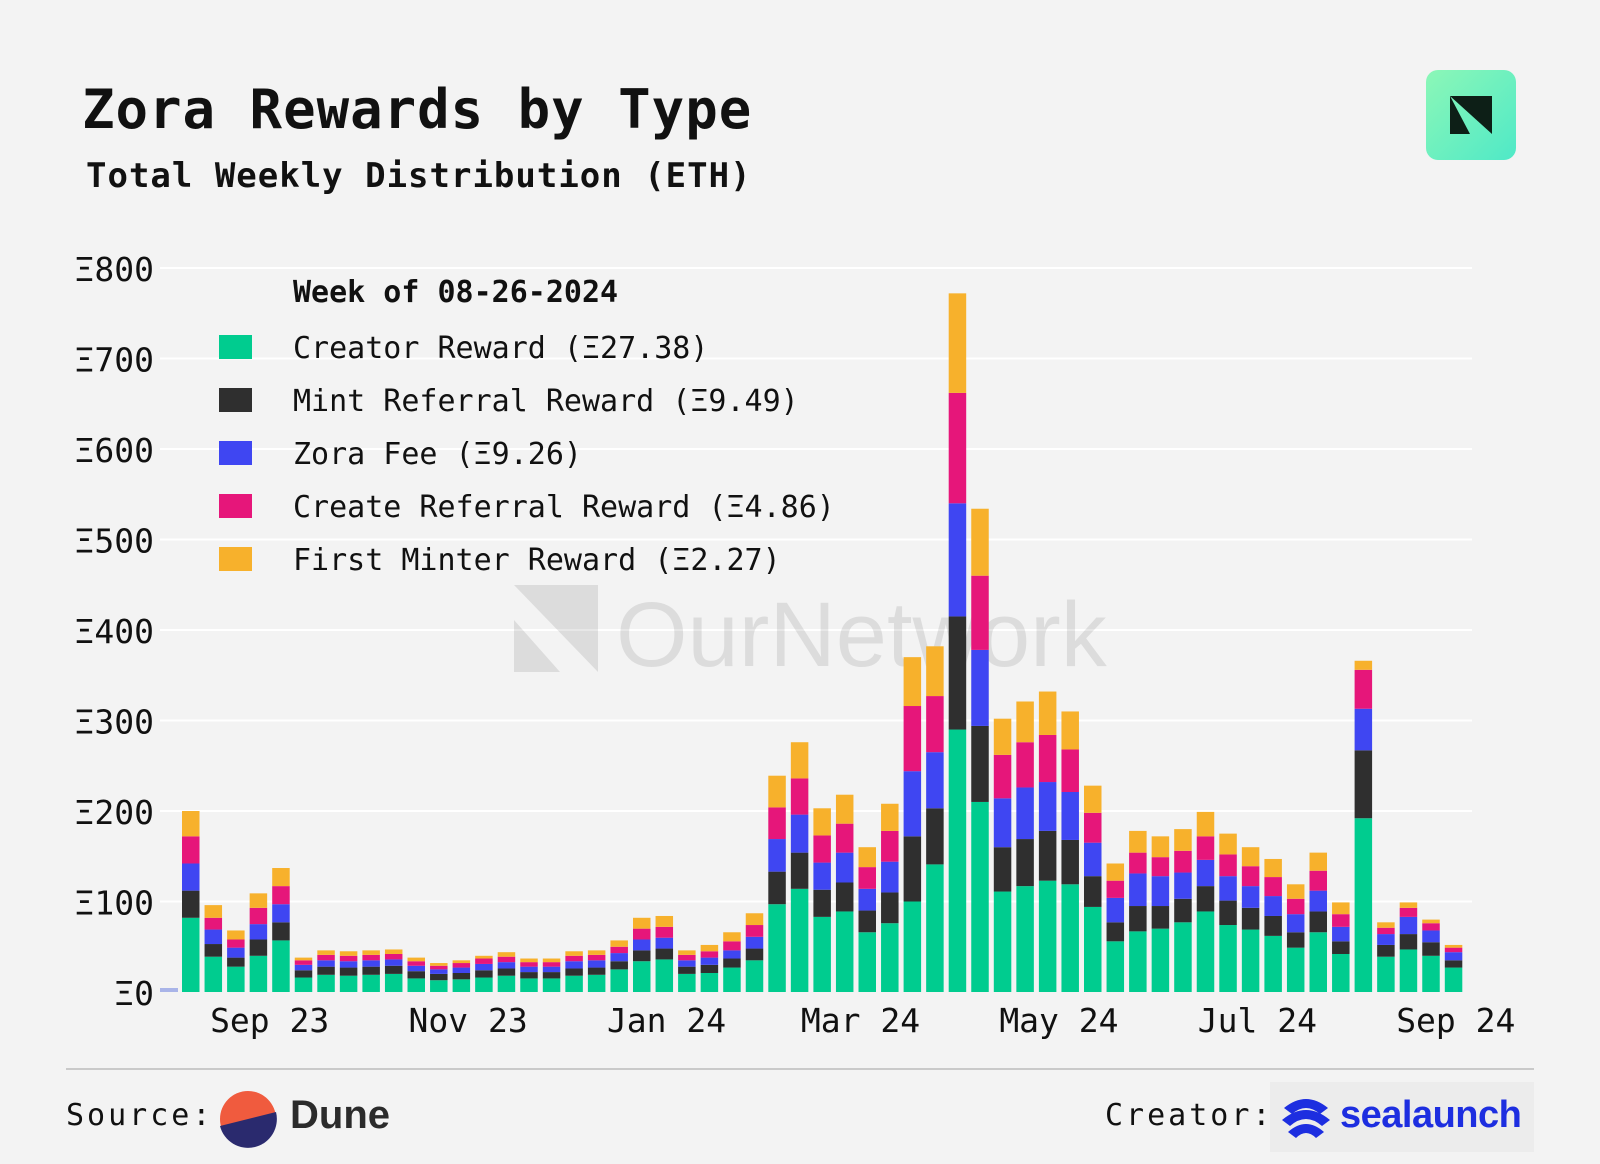 The width and height of the screenshot is (1600, 1164). I want to click on creator-name: sealaunch, so click(1431, 1115).